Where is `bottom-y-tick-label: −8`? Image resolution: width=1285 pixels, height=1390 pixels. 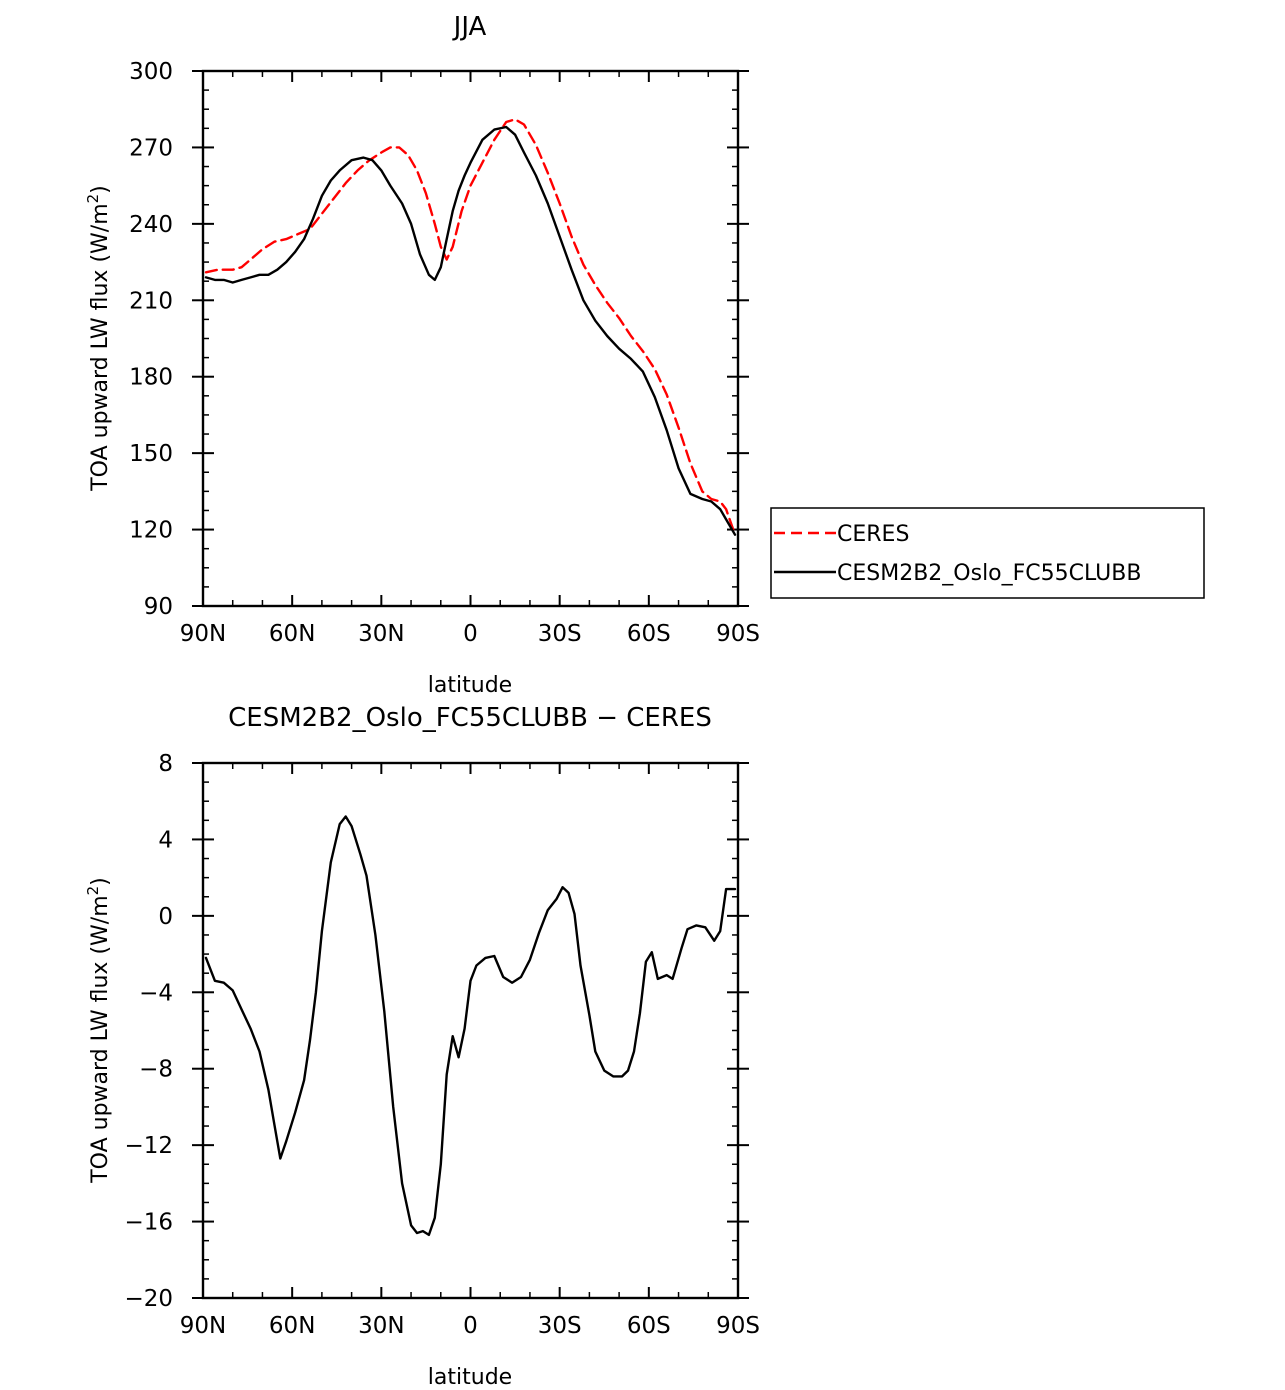 bottom-y-tick-label: −8 is located at coordinates (156, 1070).